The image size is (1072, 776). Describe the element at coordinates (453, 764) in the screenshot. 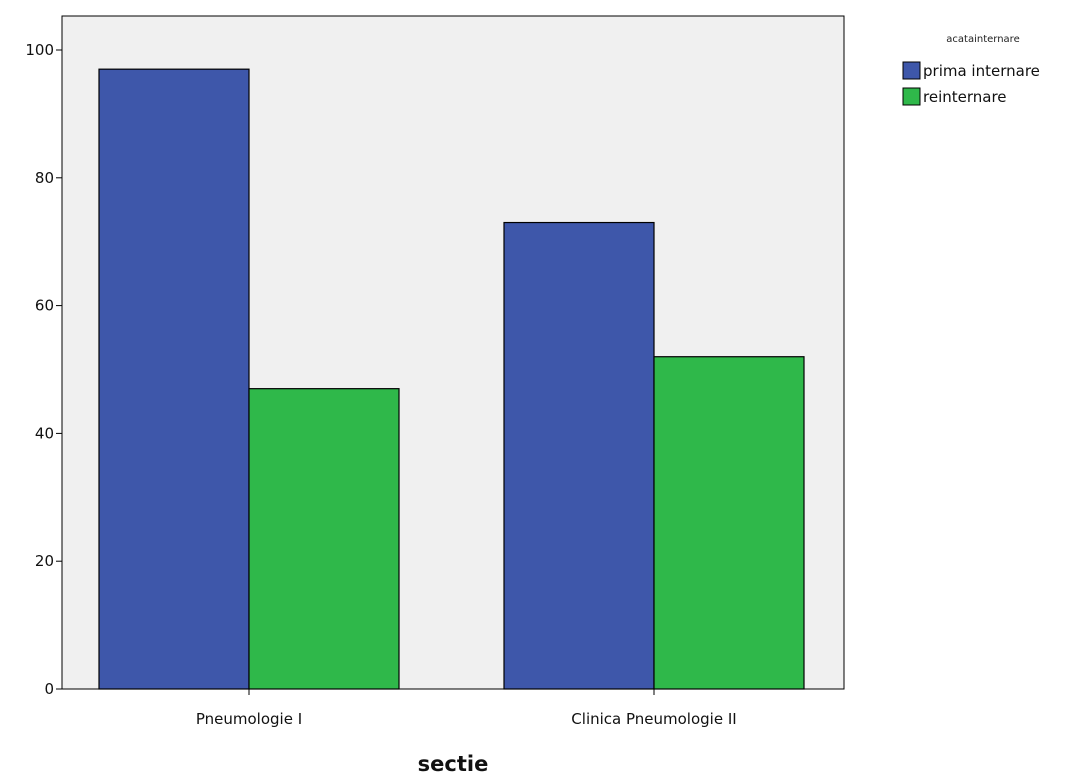

I see `x-axis-title: sectie` at that location.